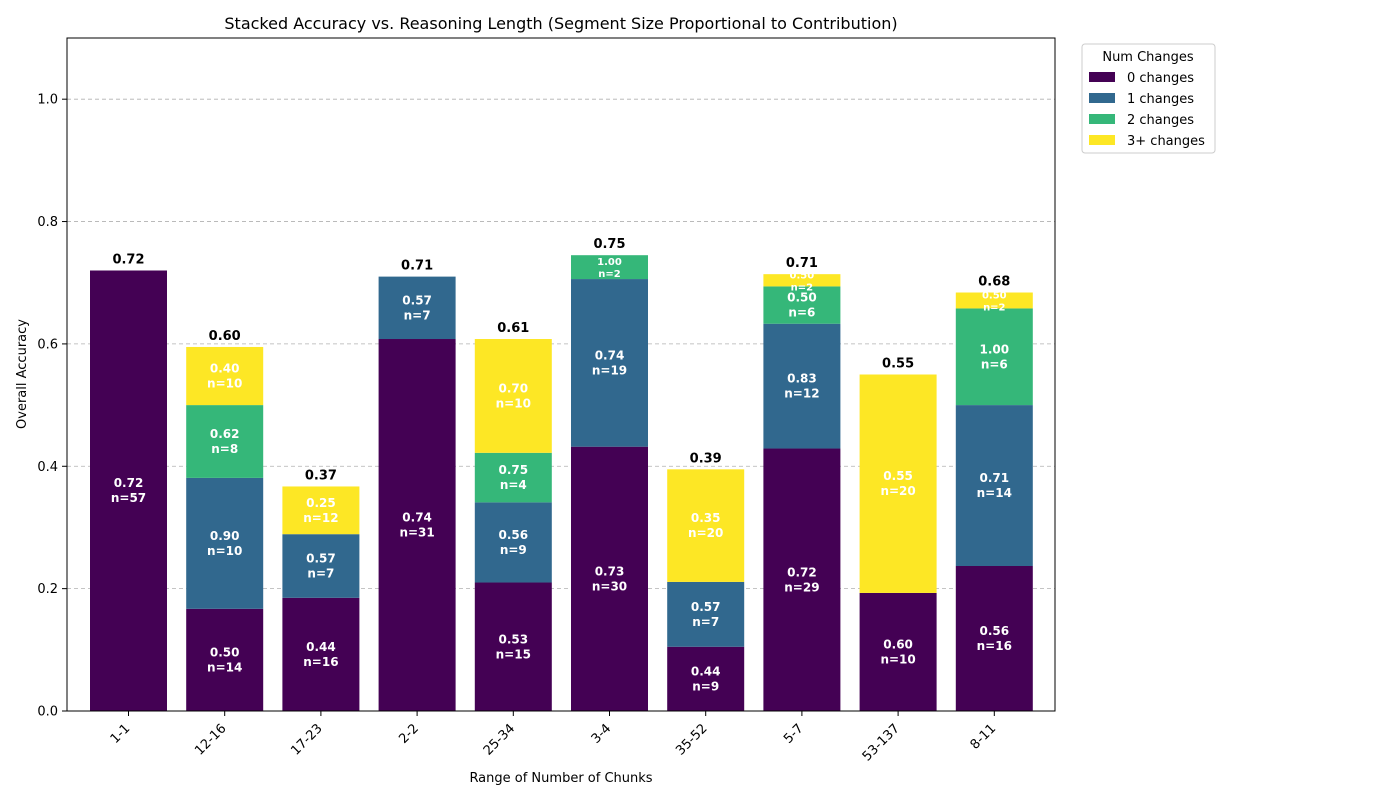 Image resolution: width=1400 pixels, height=800 pixels. I want to click on x-tick-label: 5-7, so click(794, 734).